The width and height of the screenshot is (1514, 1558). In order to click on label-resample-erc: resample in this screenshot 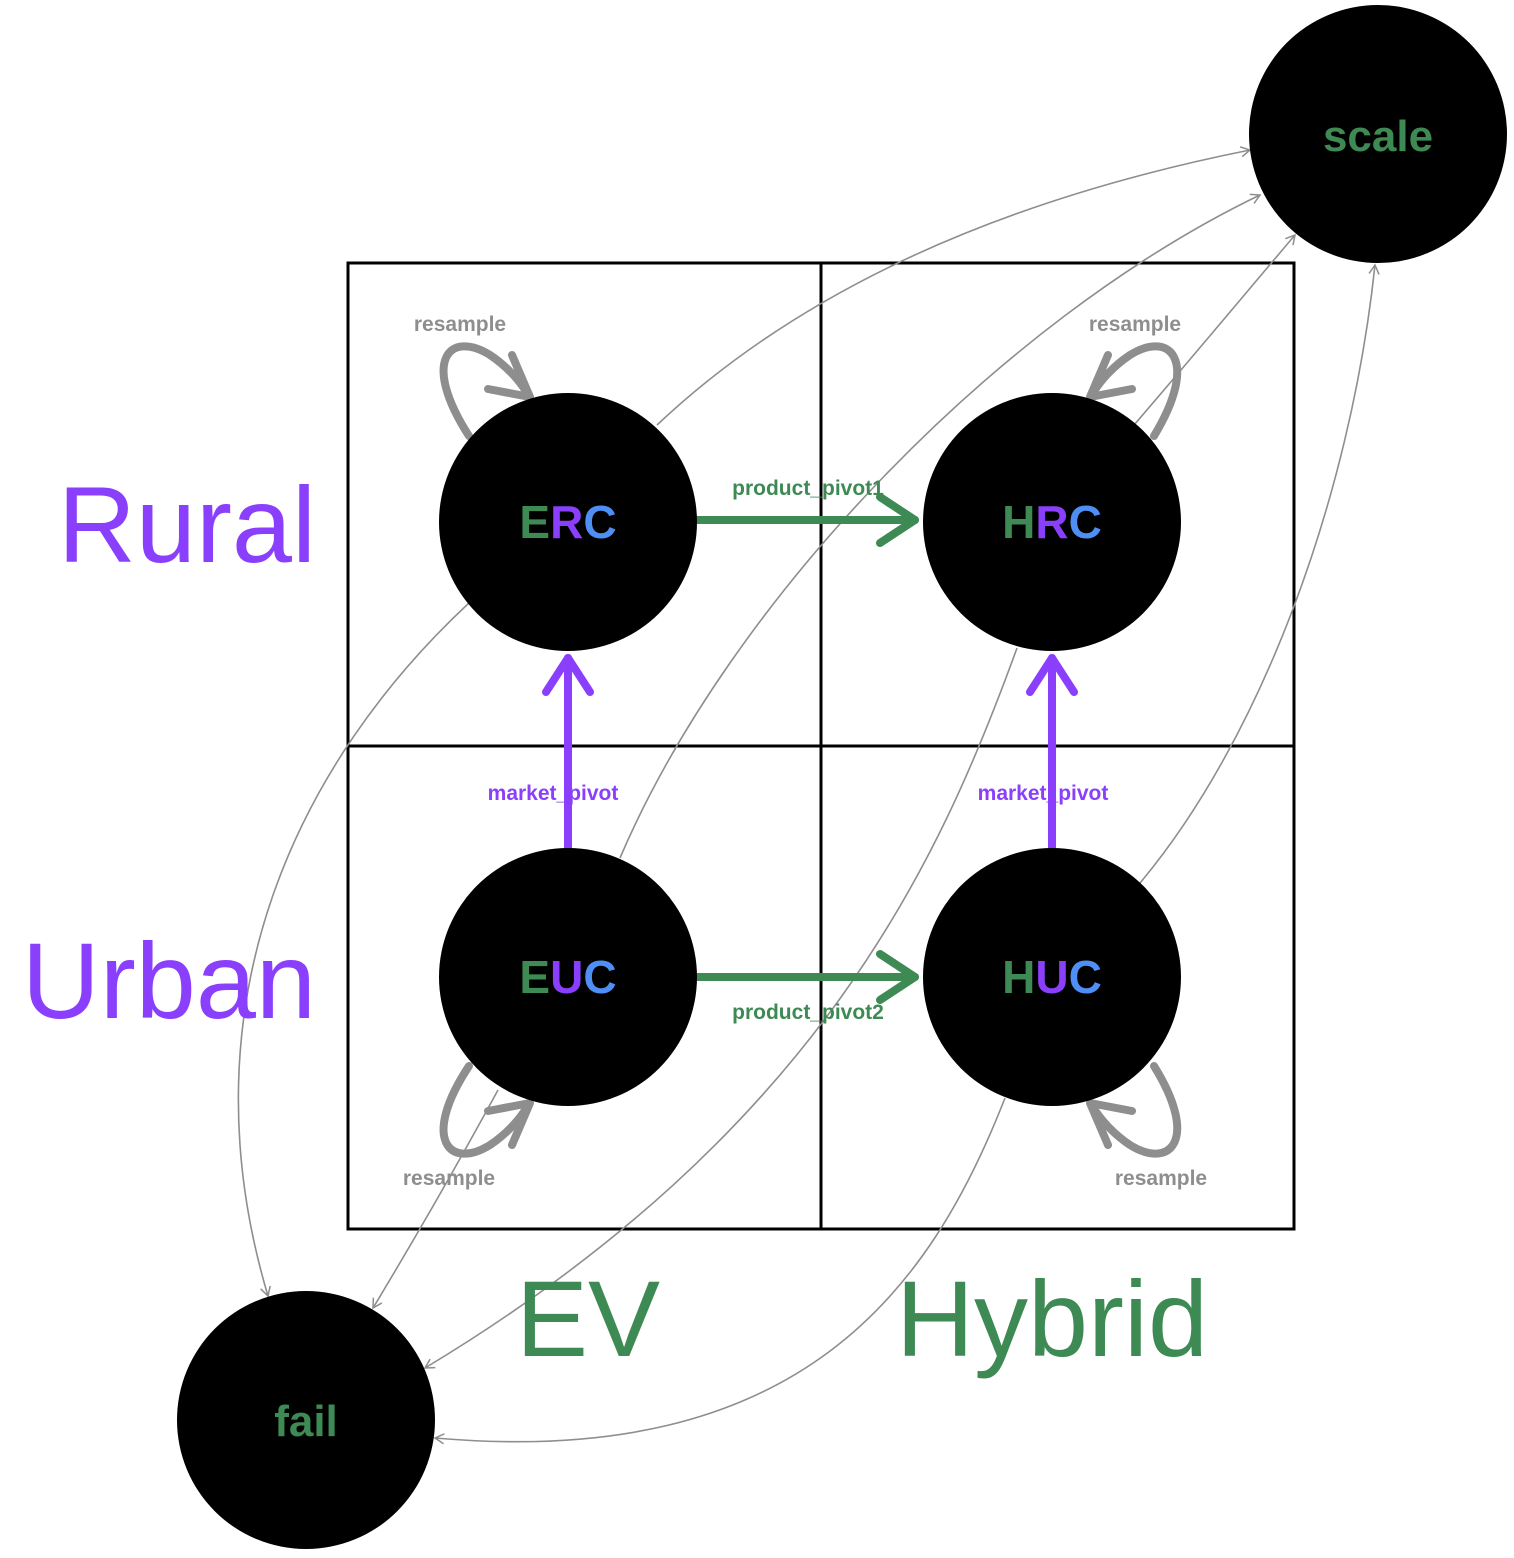, I will do `click(460, 324)`.